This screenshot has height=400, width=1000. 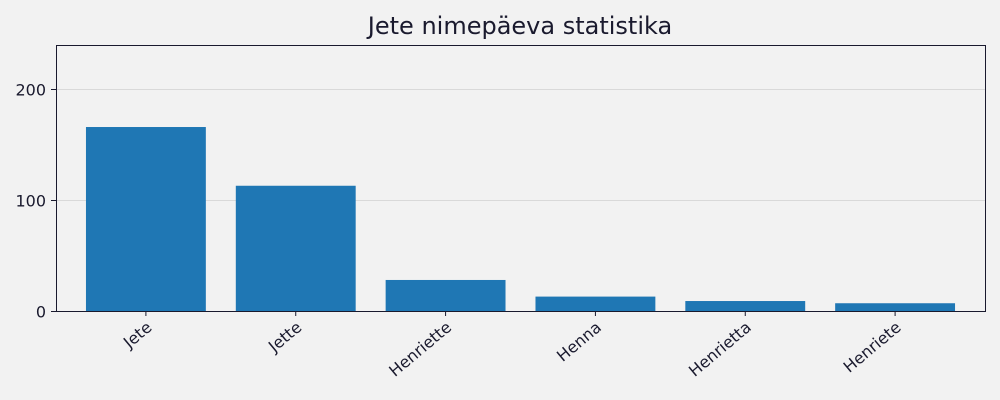 I want to click on y-axis: 0 100 200, so click(x=35, y=201).